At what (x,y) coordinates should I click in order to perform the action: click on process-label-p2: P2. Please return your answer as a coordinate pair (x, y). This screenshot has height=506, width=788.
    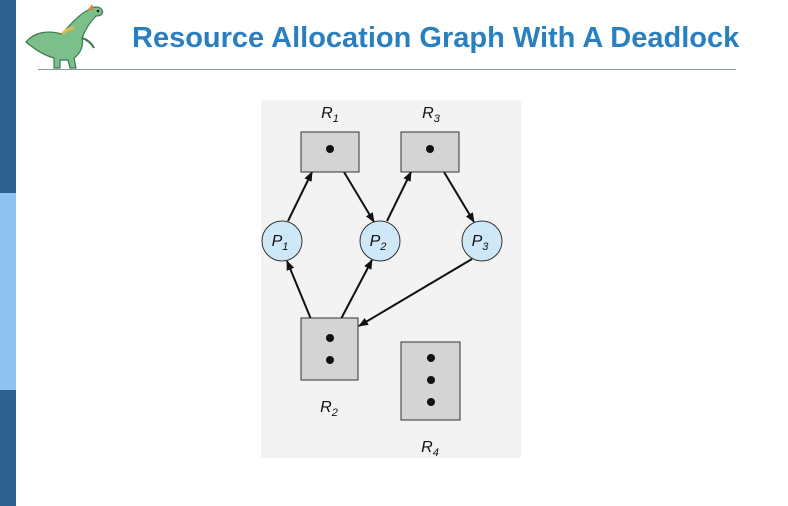
    Looking at the image, I should click on (378, 243).